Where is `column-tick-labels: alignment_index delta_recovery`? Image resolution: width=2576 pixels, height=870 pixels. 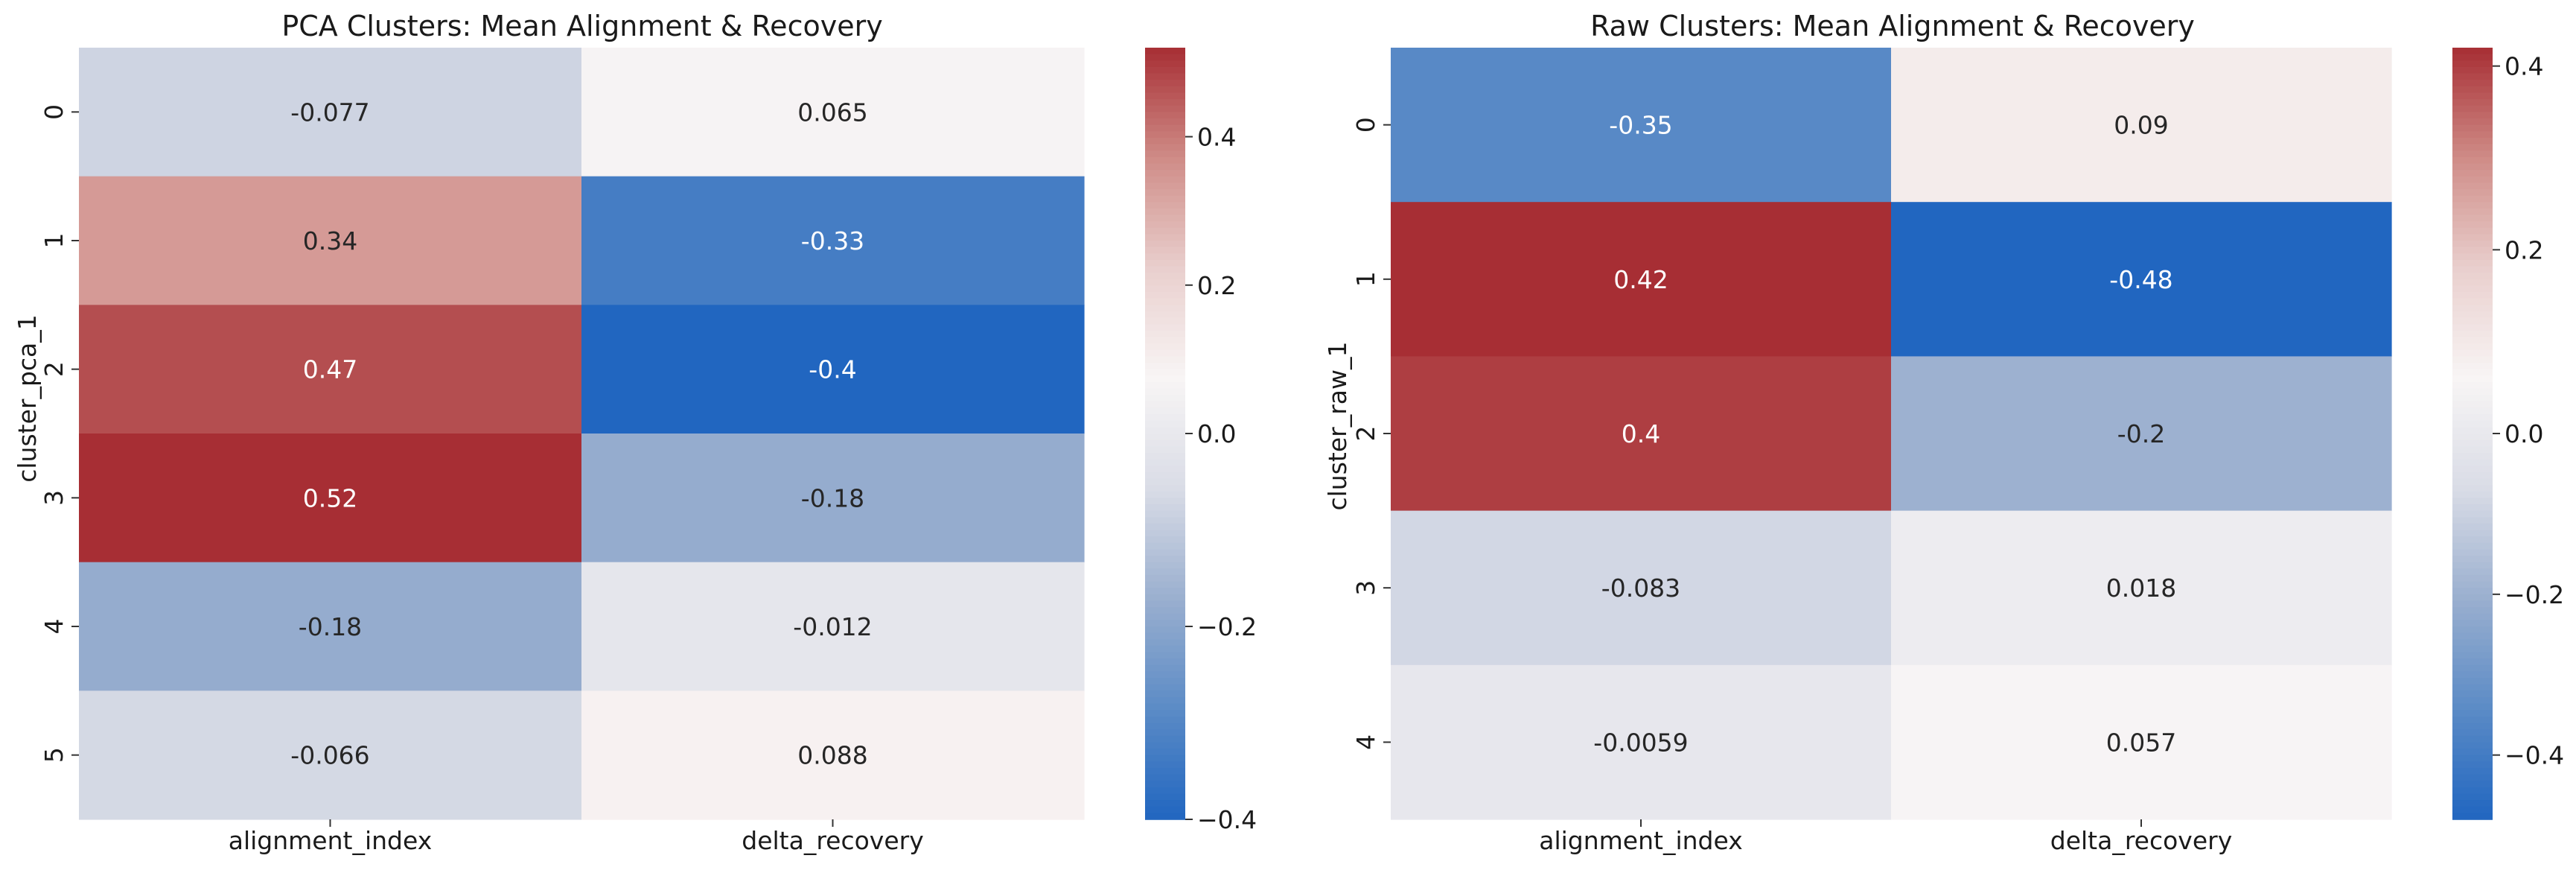
column-tick-labels: alignment_index delta_recovery is located at coordinates (1885, 837).